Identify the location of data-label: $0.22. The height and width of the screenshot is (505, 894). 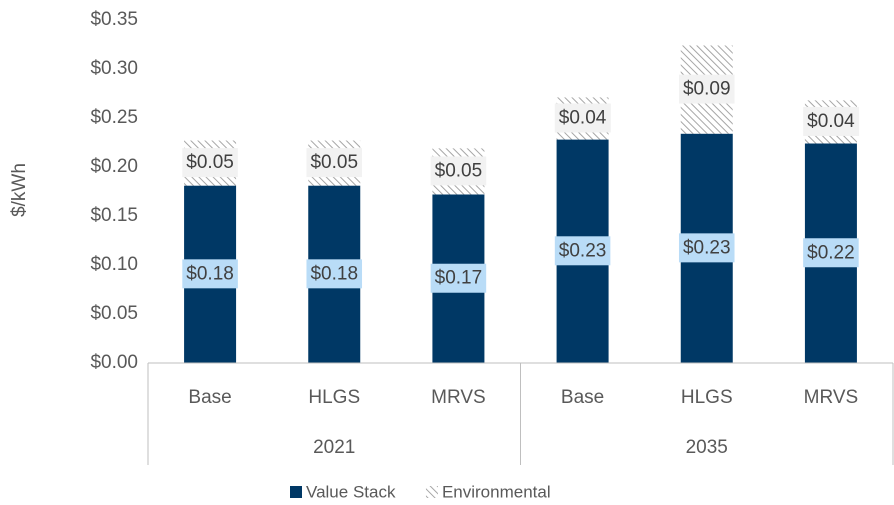
(831, 252).